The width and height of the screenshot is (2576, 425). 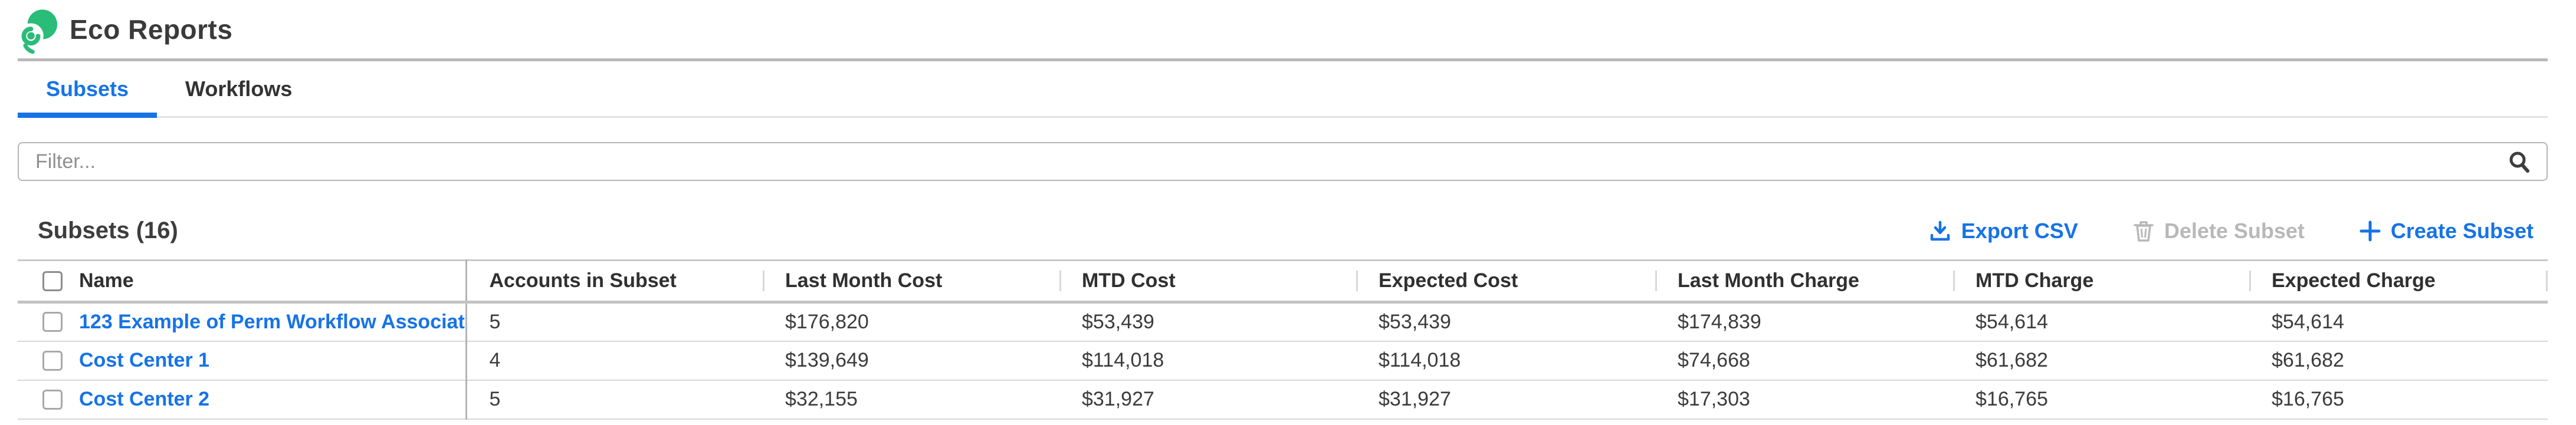 What do you see at coordinates (151, 29) in the screenshot?
I see `page-title: Eco Reports` at bounding box center [151, 29].